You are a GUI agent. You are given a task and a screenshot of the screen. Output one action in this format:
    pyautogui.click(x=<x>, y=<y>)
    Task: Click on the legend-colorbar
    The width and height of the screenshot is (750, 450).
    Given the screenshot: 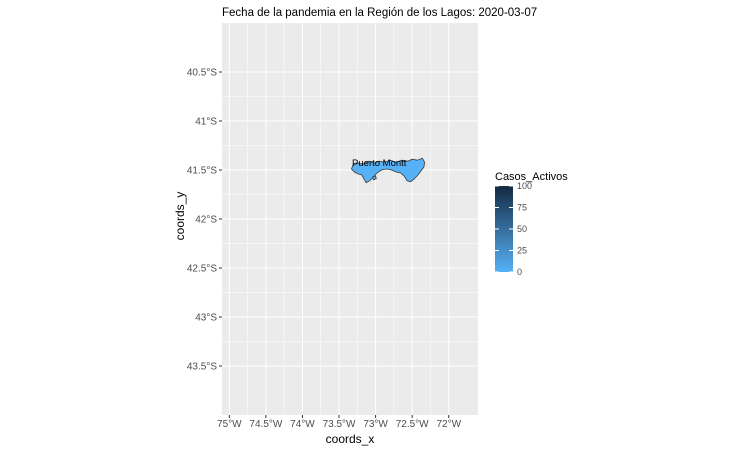 What is the action you would take?
    pyautogui.click(x=504, y=229)
    